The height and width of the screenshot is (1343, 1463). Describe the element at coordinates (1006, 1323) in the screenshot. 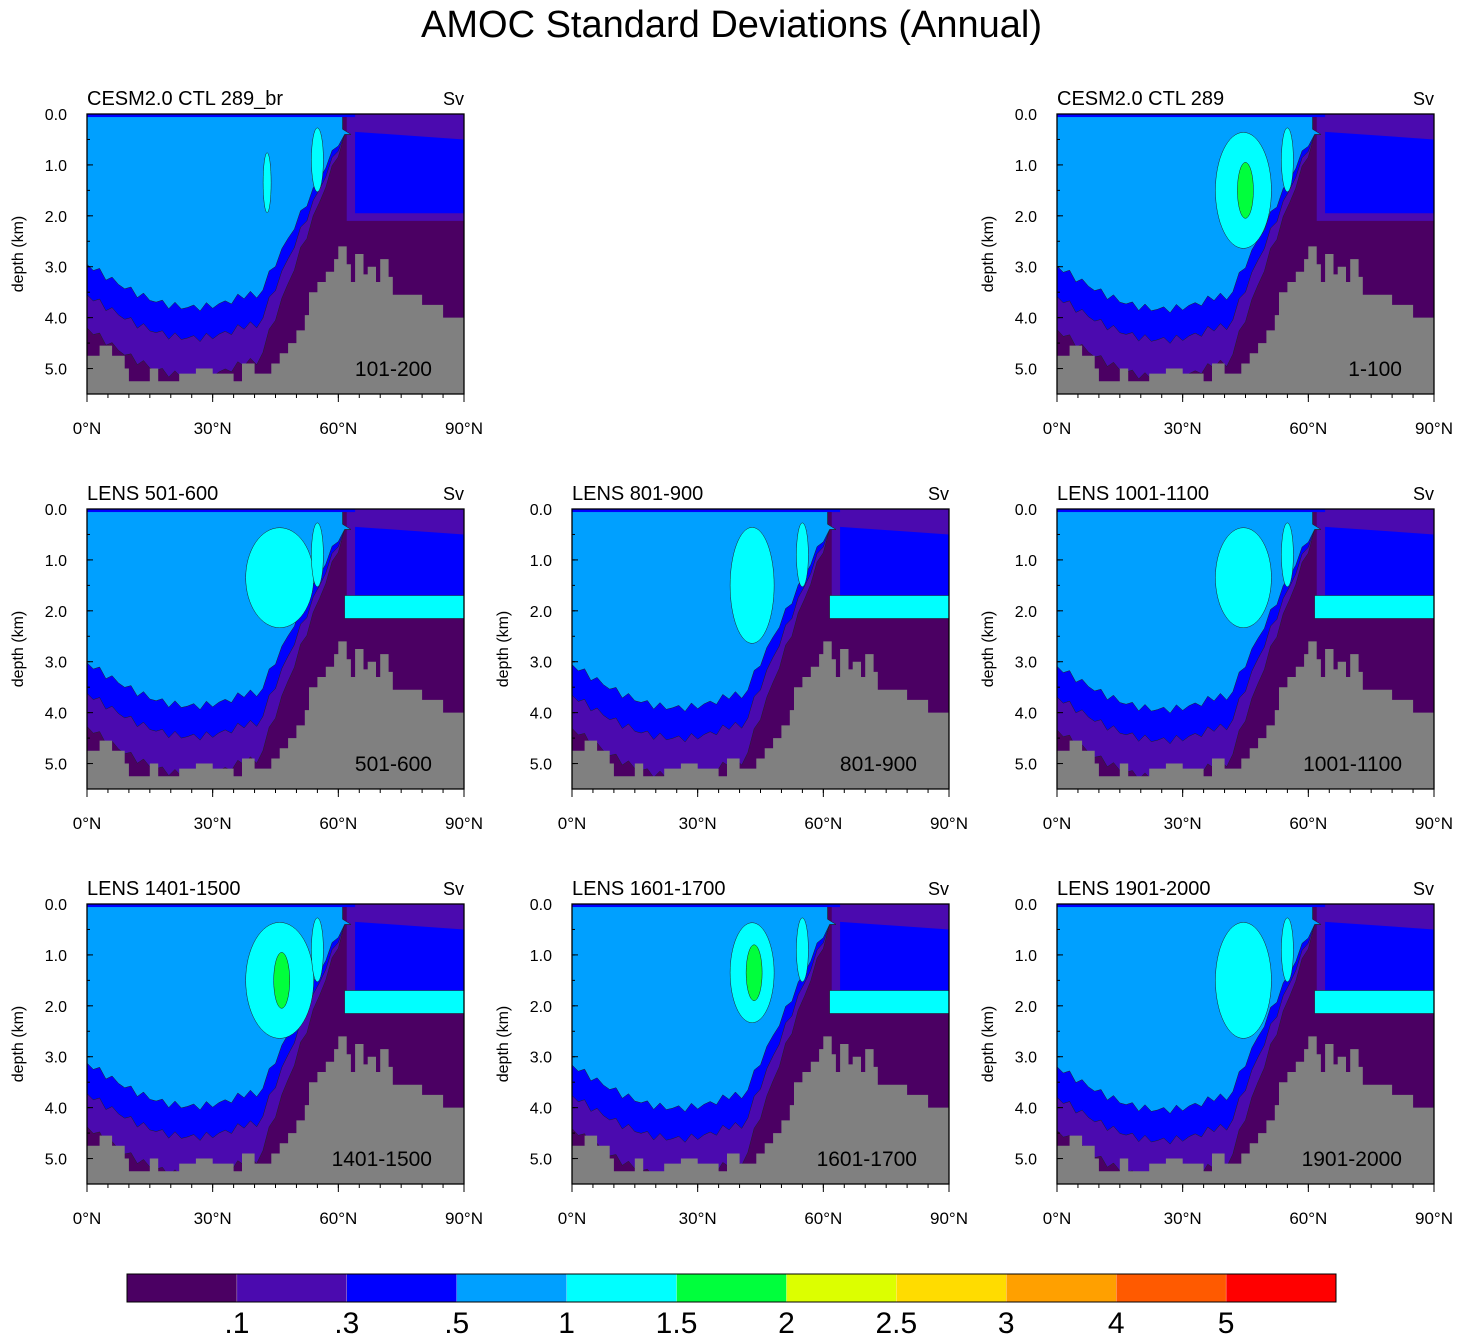

I see `colorbar-label: 3` at that location.